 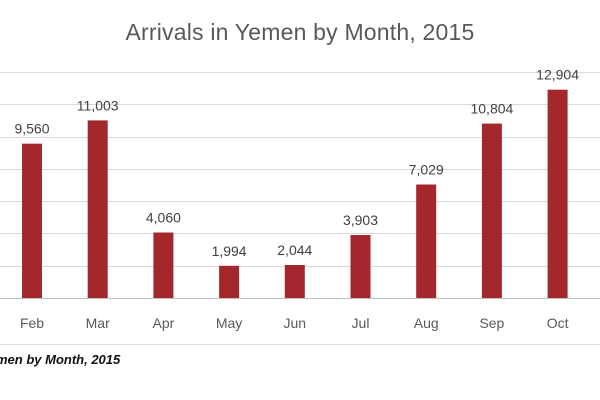 What do you see at coordinates (426, 241) in the screenshot?
I see `bar-aug` at bounding box center [426, 241].